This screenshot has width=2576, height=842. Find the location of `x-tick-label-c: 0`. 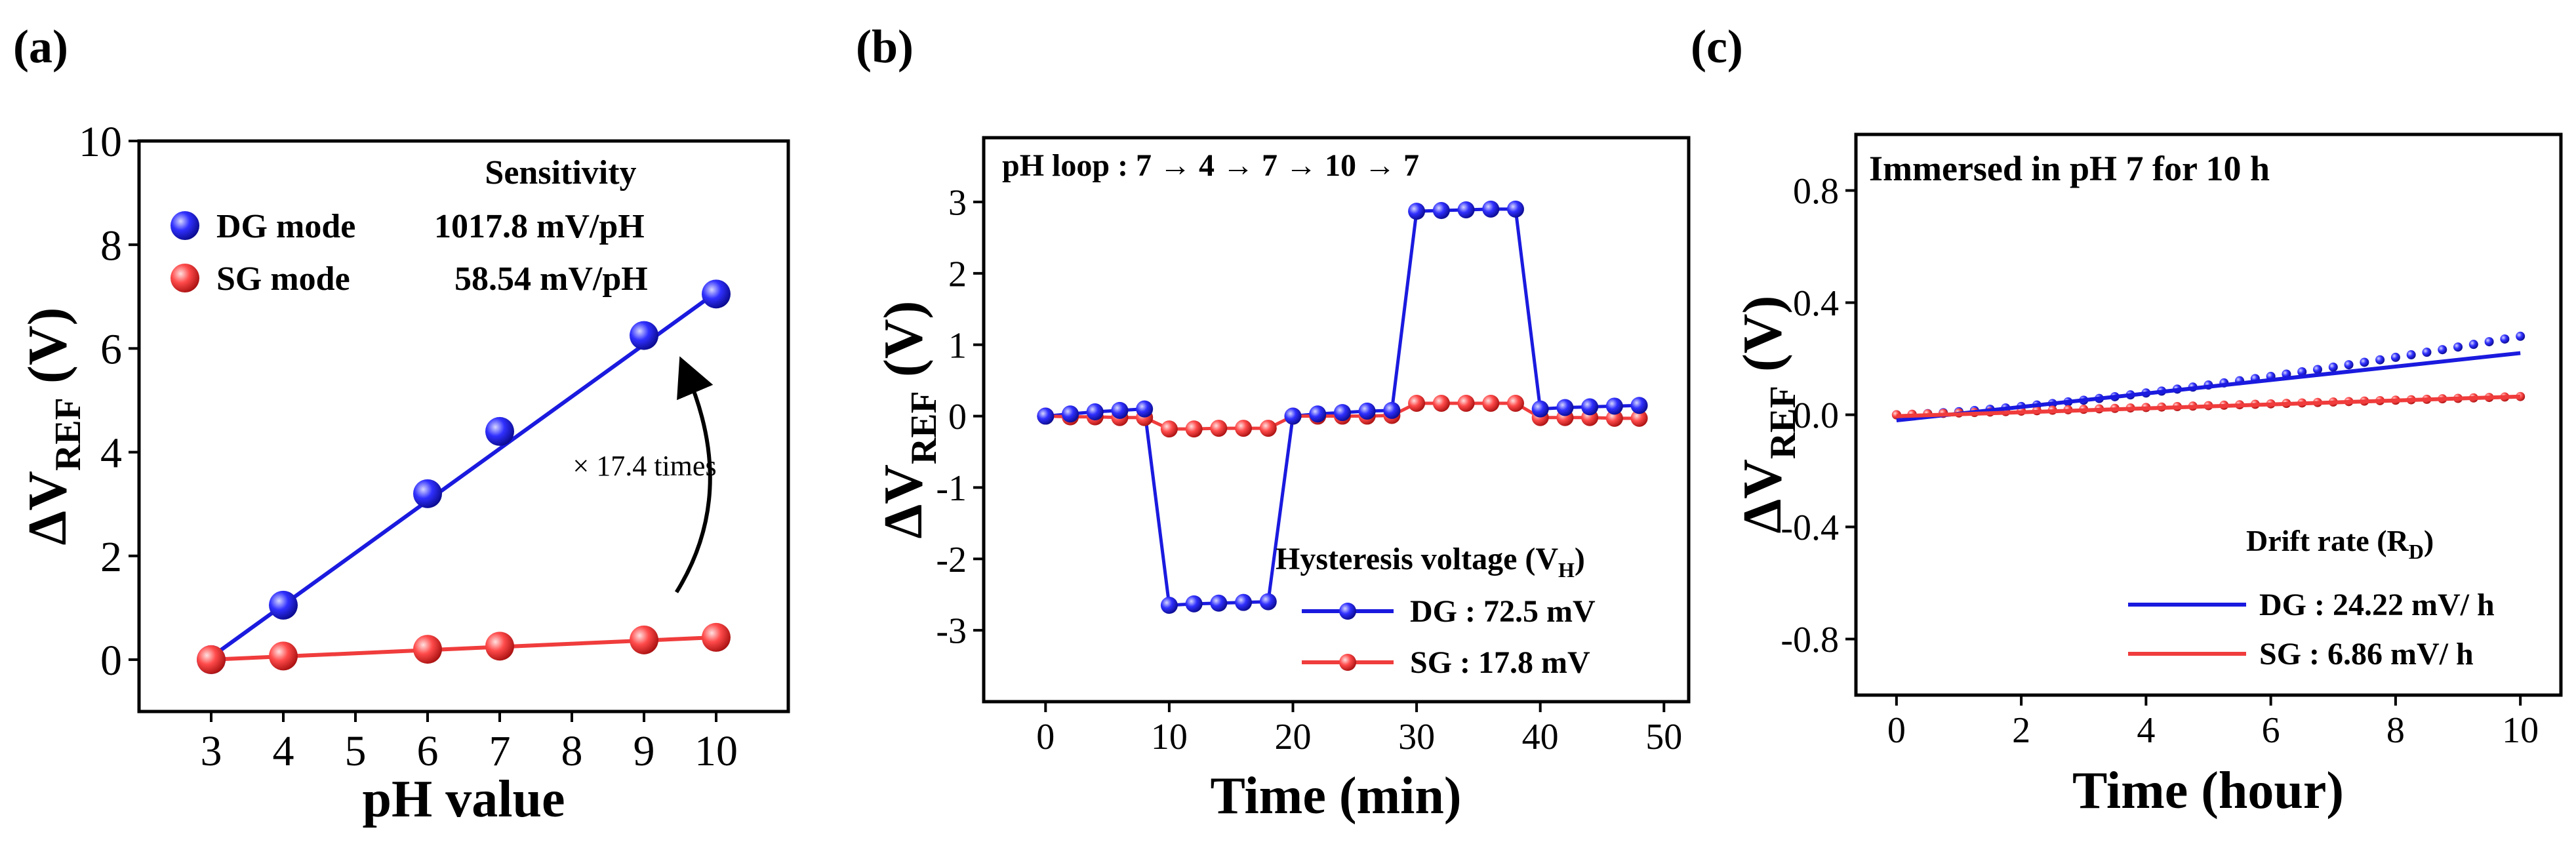

x-tick-label-c: 0 is located at coordinates (1896, 730).